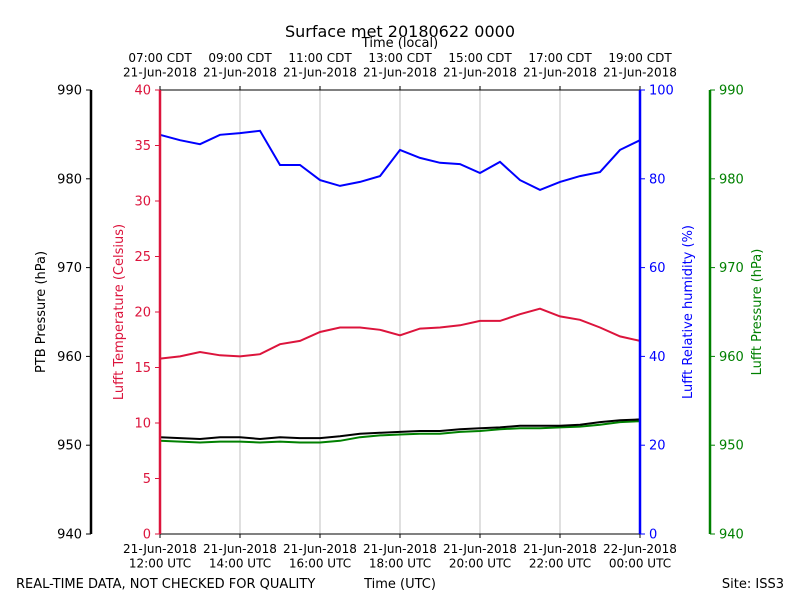 Image resolution: width=800 pixels, height=600 pixels. Describe the element at coordinates (240, 65) in the screenshot. I see `top-tick-label: 09:00 CDT 21-Jun-2018` at that location.